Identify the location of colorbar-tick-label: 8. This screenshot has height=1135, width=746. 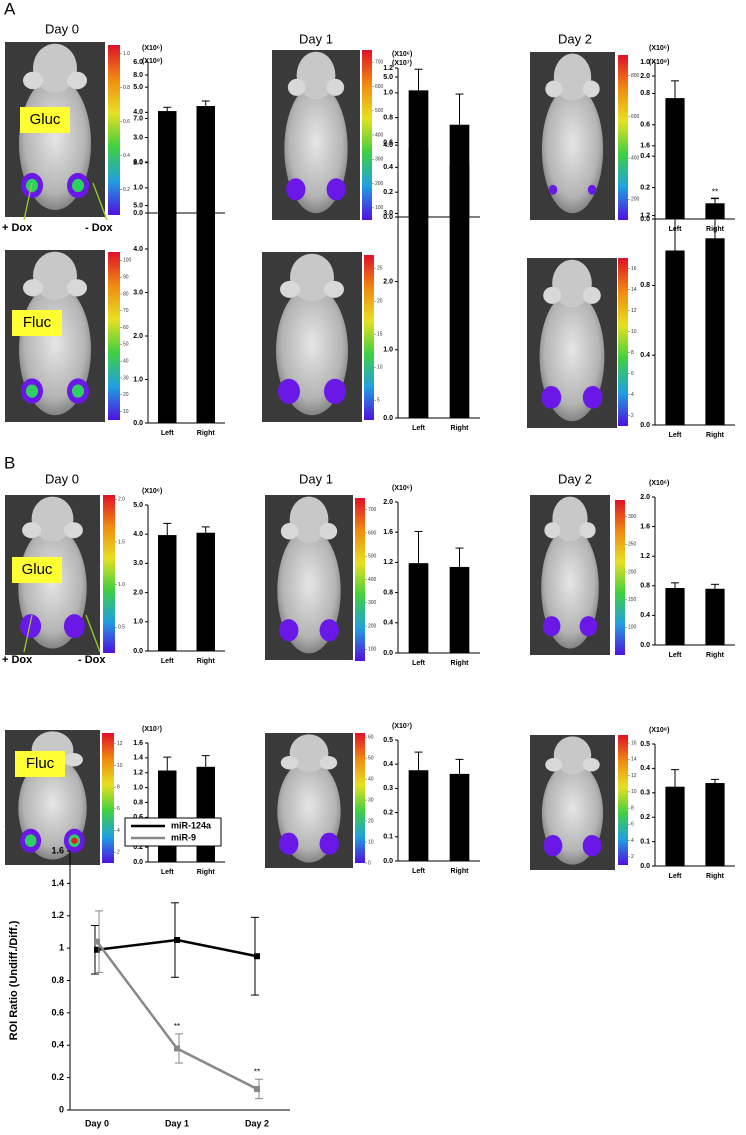
(118, 787).